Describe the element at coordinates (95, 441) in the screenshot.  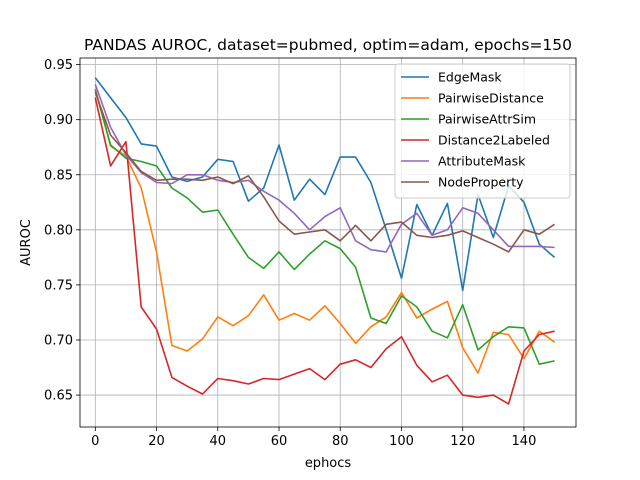
I see `x-tick-label: 0` at that location.